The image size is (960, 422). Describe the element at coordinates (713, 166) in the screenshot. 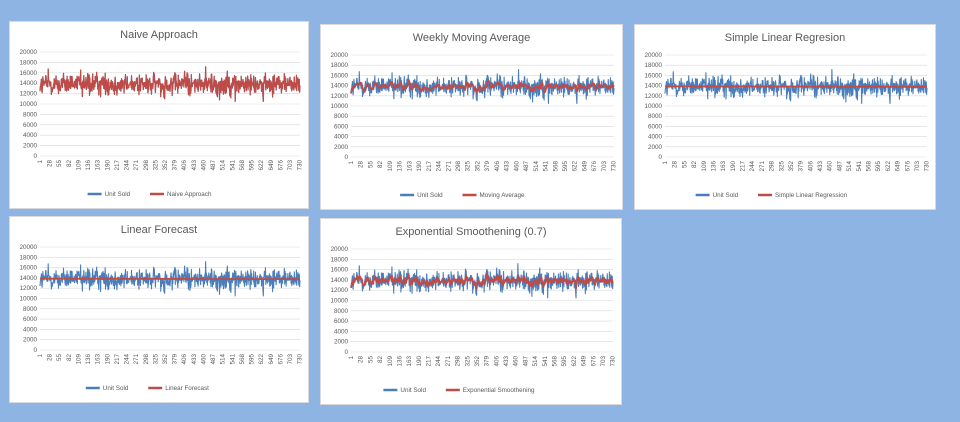

I see `x-tick-label: 136` at that location.